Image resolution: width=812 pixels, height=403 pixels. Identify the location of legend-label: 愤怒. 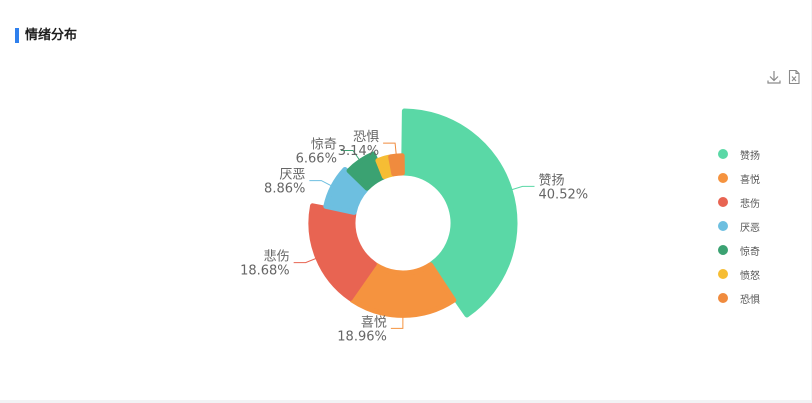
(750, 276).